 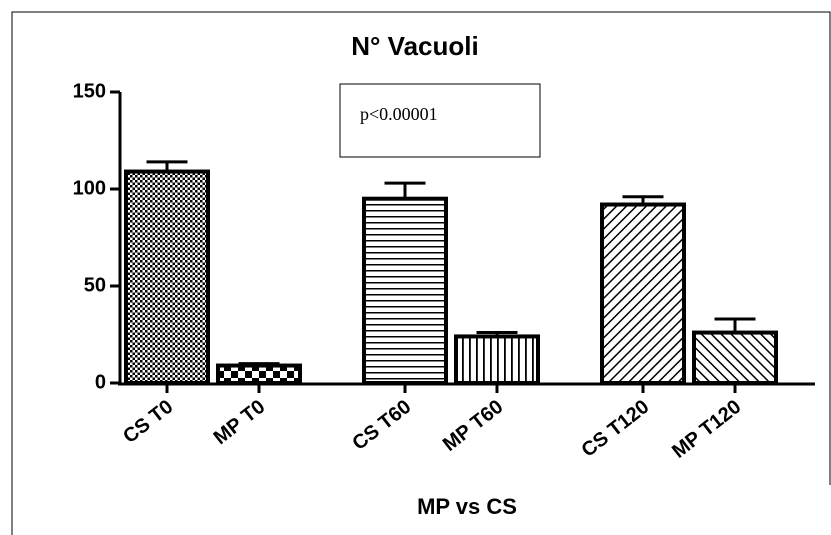 I want to click on annotation: p<0.00001, so click(x=399, y=114).